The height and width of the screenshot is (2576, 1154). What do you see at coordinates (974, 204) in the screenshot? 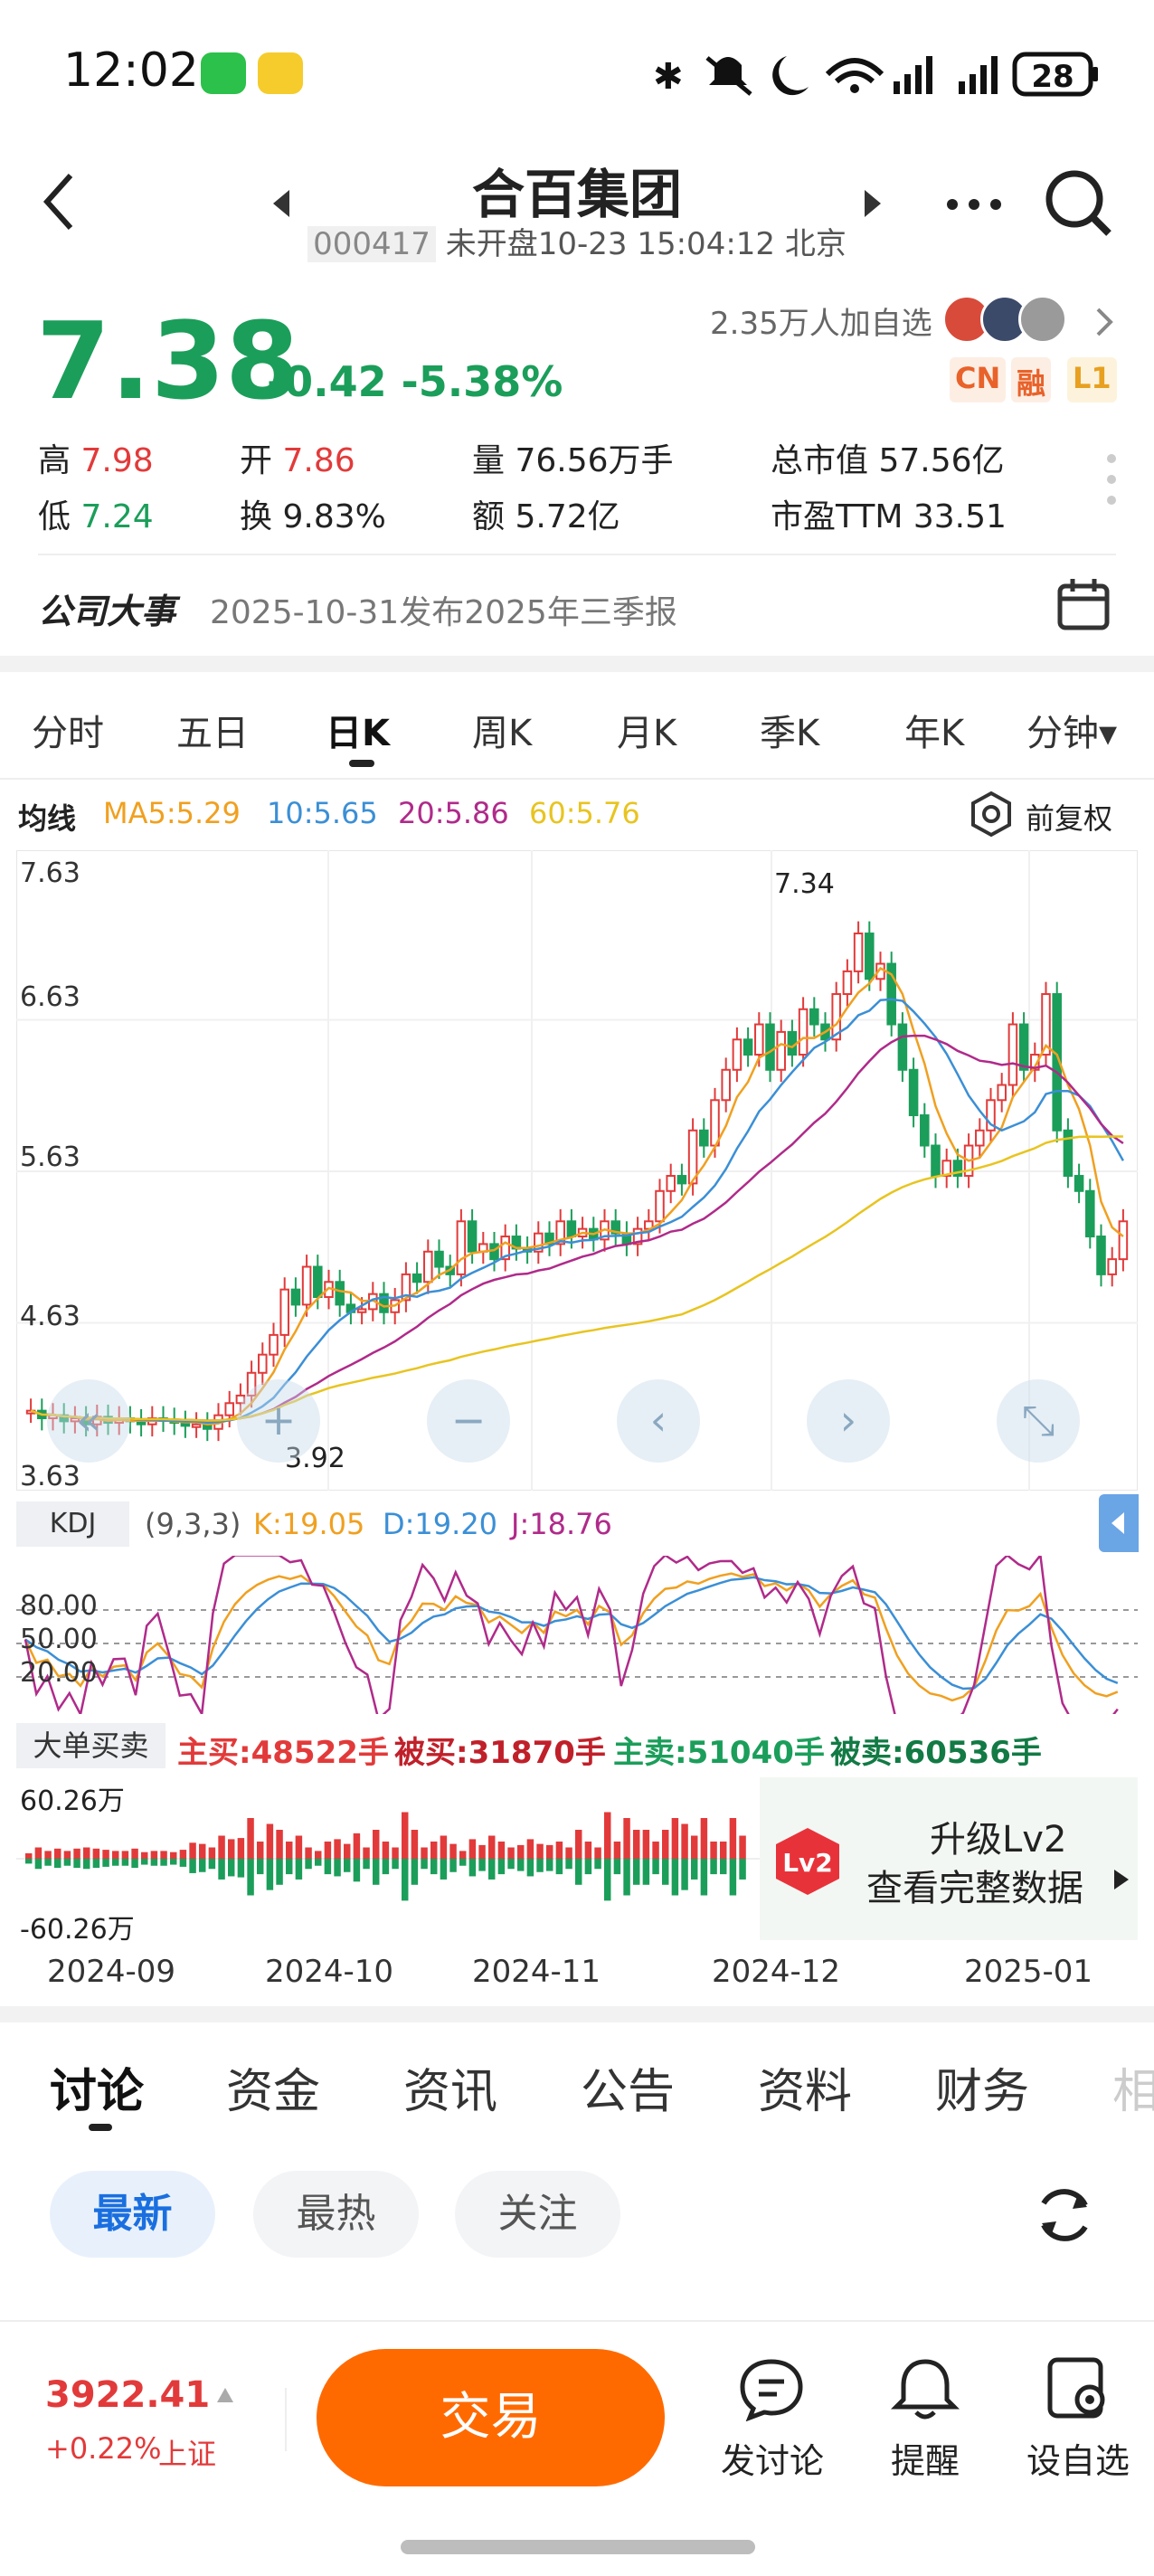
I see `more-icon` at bounding box center [974, 204].